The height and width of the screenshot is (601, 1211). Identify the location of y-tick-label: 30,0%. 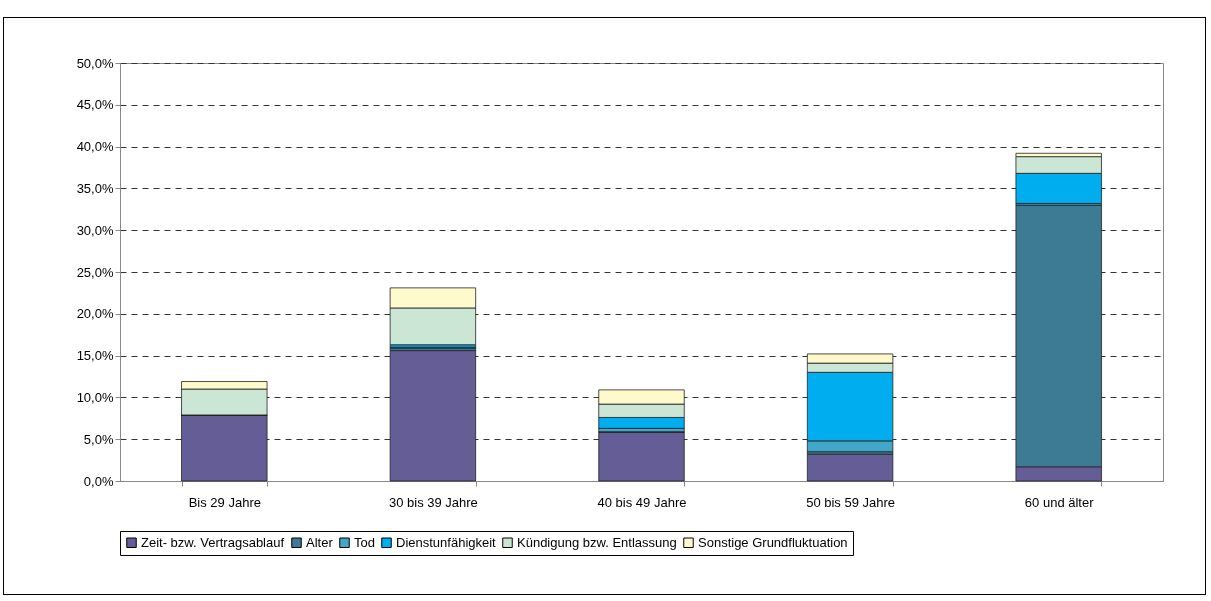
(95, 230).